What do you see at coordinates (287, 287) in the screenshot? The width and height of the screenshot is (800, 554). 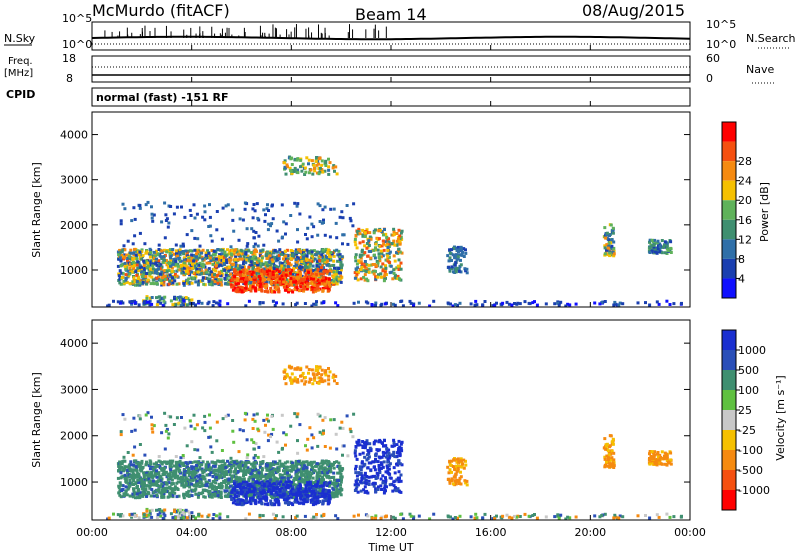 I see `power-echo-1939` at bounding box center [287, 287].